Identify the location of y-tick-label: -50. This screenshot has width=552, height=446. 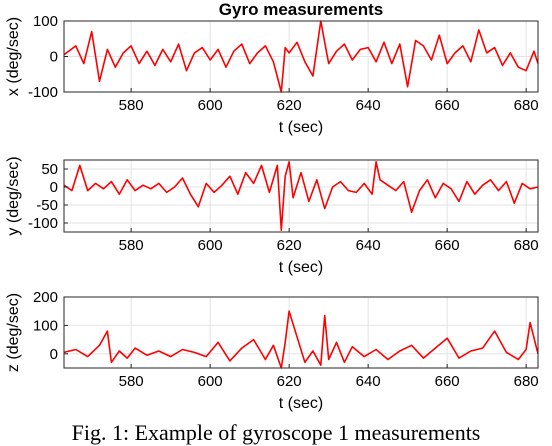
(47, 205).